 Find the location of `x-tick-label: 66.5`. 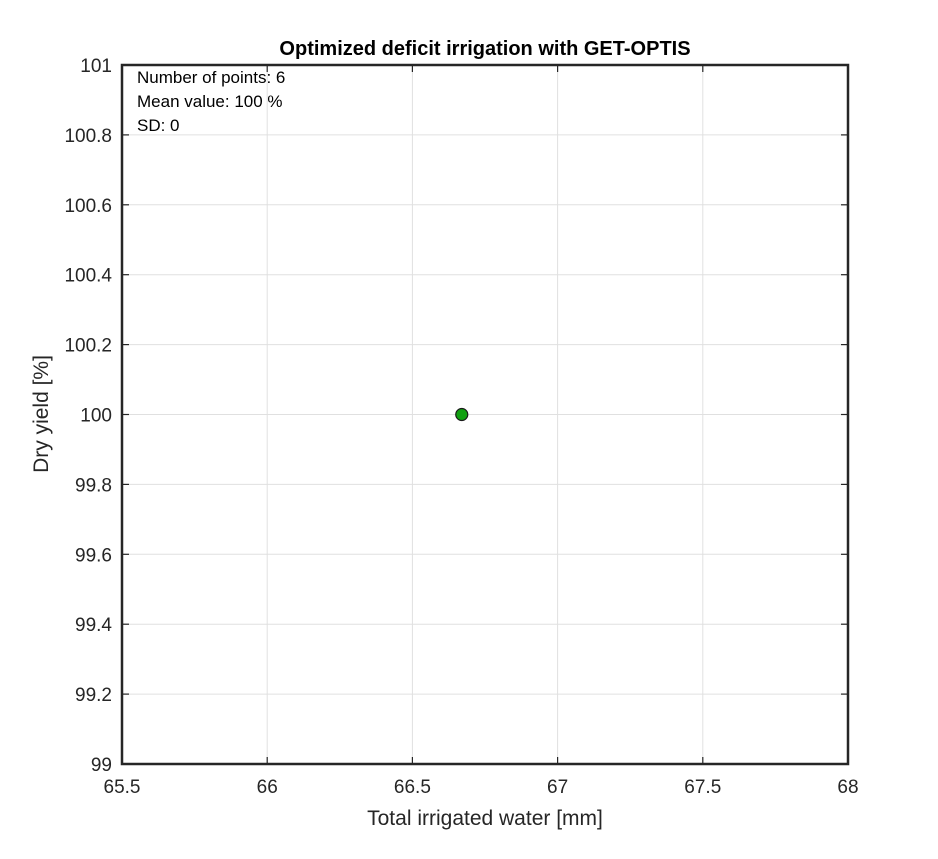

x-tick-label: 66.5 is located at coordinates (412, 787).